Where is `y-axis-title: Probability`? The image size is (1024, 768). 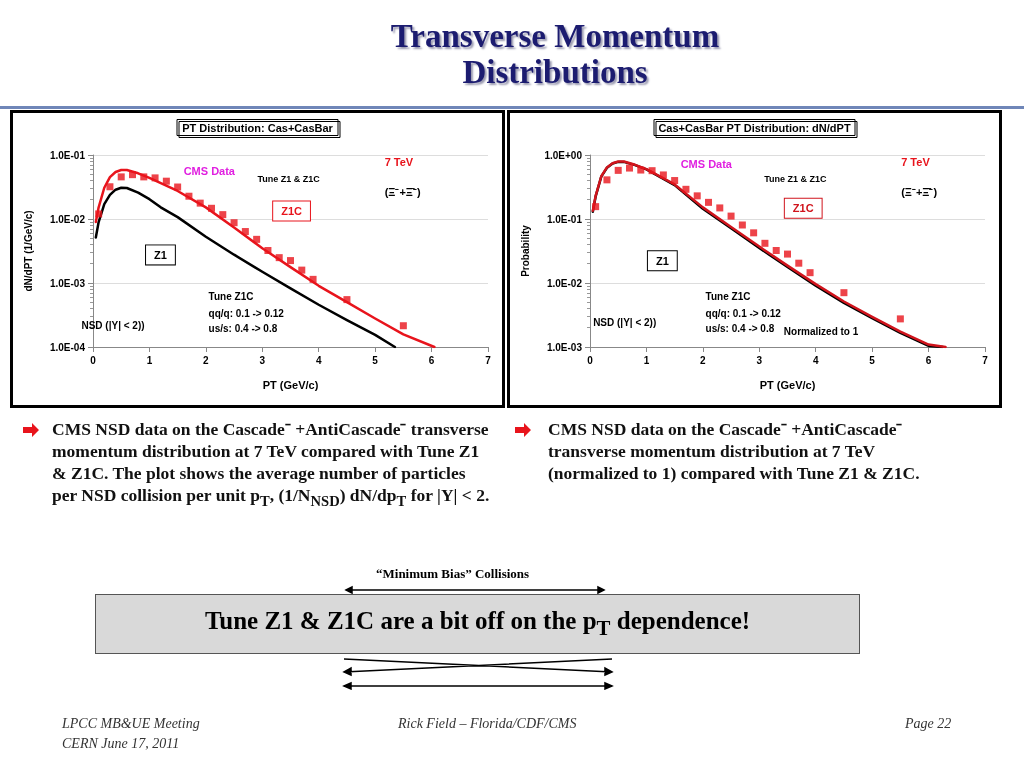
y-axis-title: Probability is located at coordinates (525, 250).